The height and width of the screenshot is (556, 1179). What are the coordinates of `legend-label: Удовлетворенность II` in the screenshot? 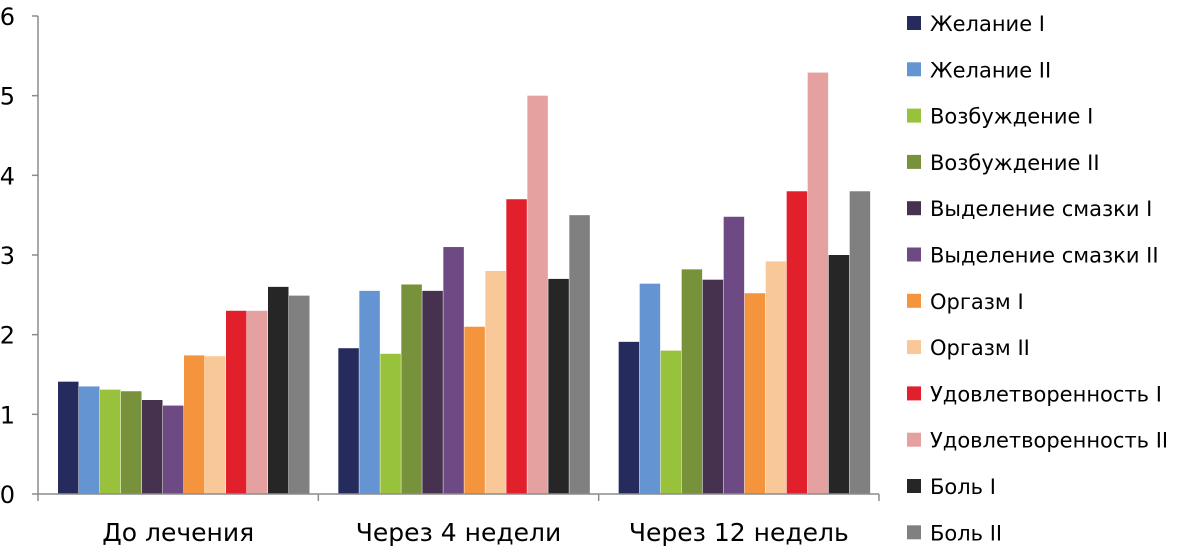 It's located at (1049, 441).